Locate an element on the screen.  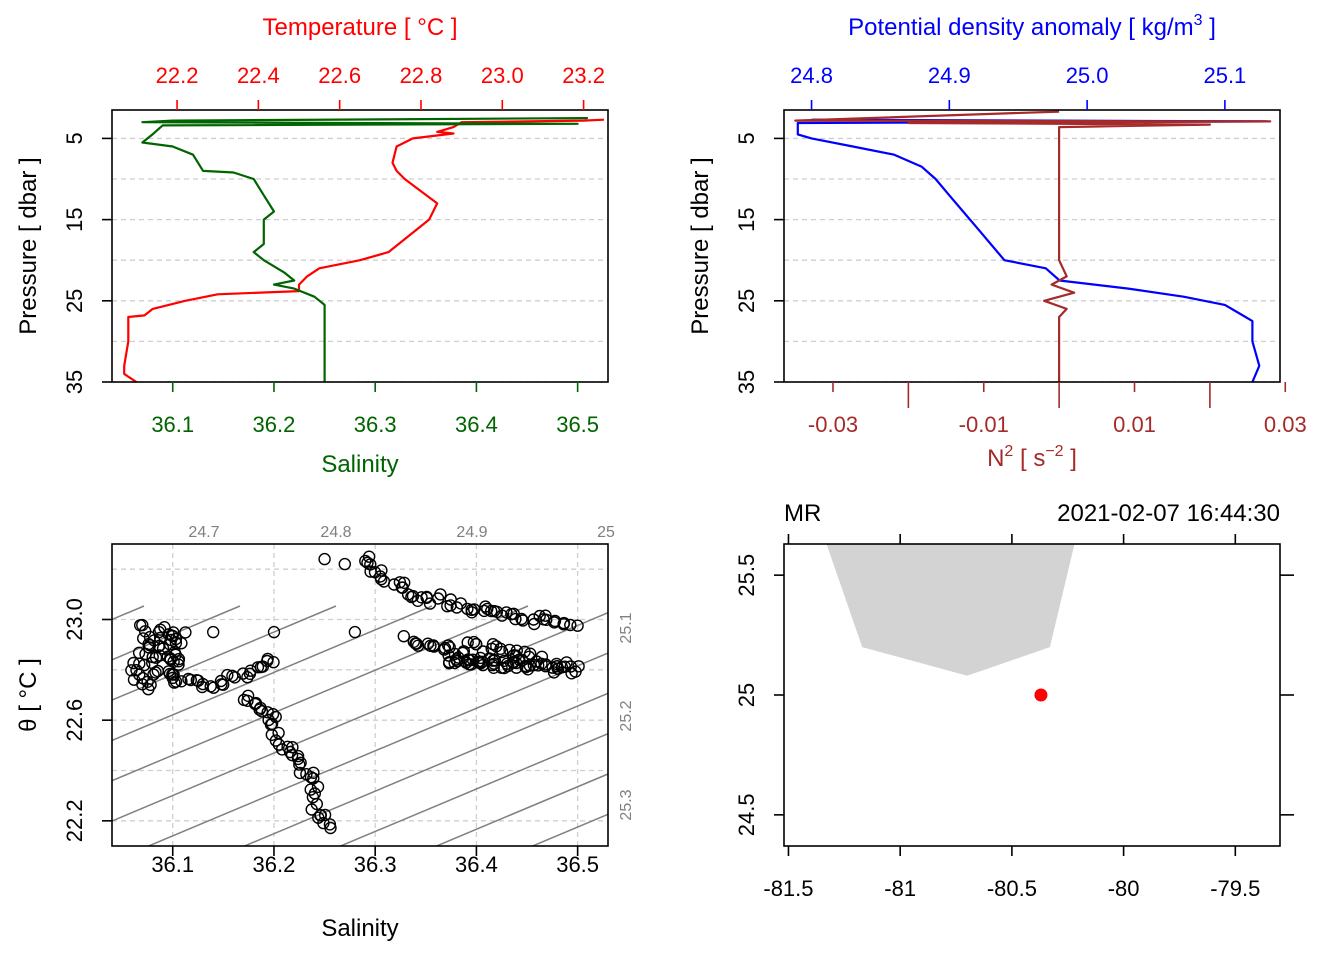
bottom-tick-label: 0.01 is located at coordinates (1134, 424).